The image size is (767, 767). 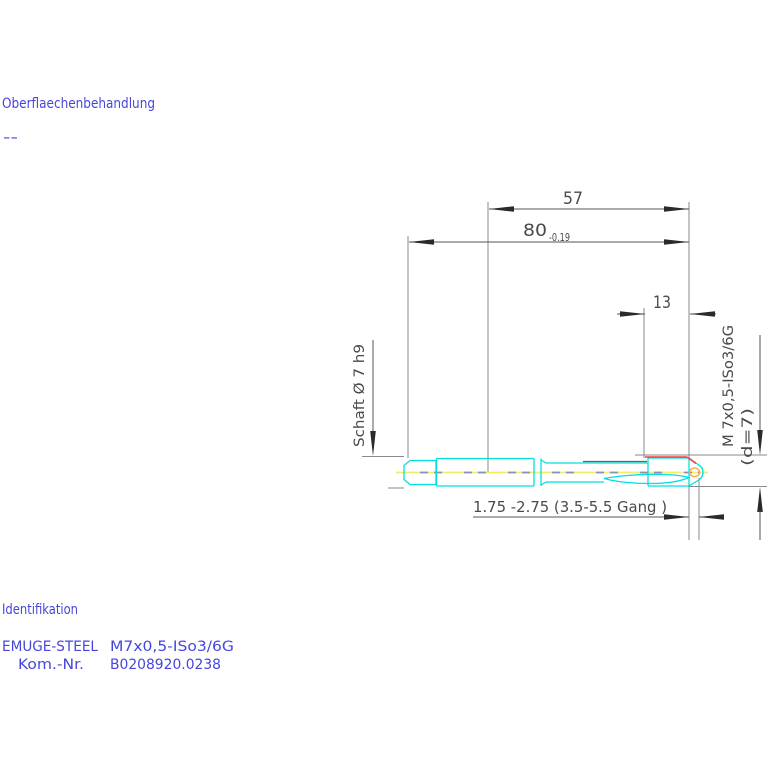 What do you see at coordinates (165, 665) in the screenshot?
I see `kom-nr-value: B0208920.0238` at bounding box center [165, 665].